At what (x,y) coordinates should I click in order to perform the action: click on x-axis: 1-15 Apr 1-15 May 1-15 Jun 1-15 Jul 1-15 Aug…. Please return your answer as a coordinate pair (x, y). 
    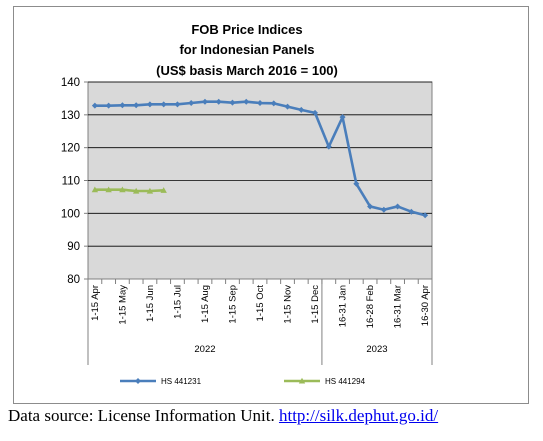
    Looking at the image, I should click on (260, 322).